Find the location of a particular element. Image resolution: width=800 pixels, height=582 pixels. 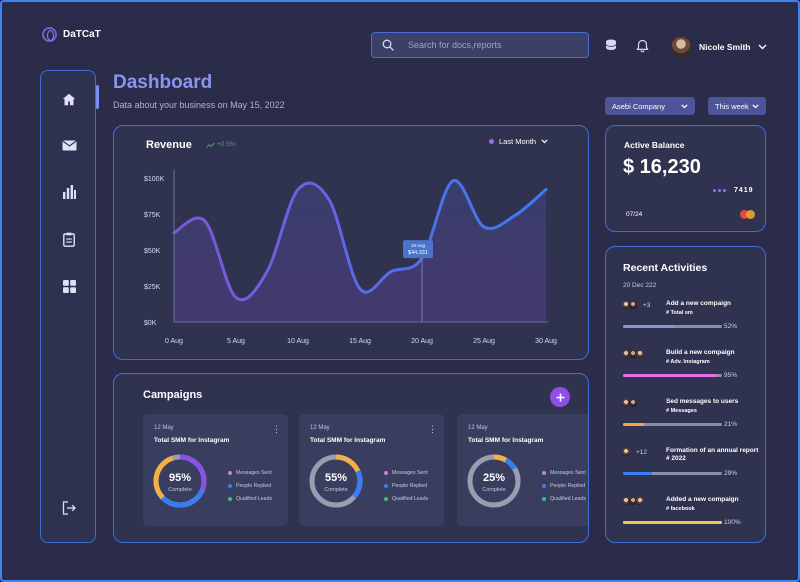

app-name: DaTCaT is located at coordinates (82, 34).